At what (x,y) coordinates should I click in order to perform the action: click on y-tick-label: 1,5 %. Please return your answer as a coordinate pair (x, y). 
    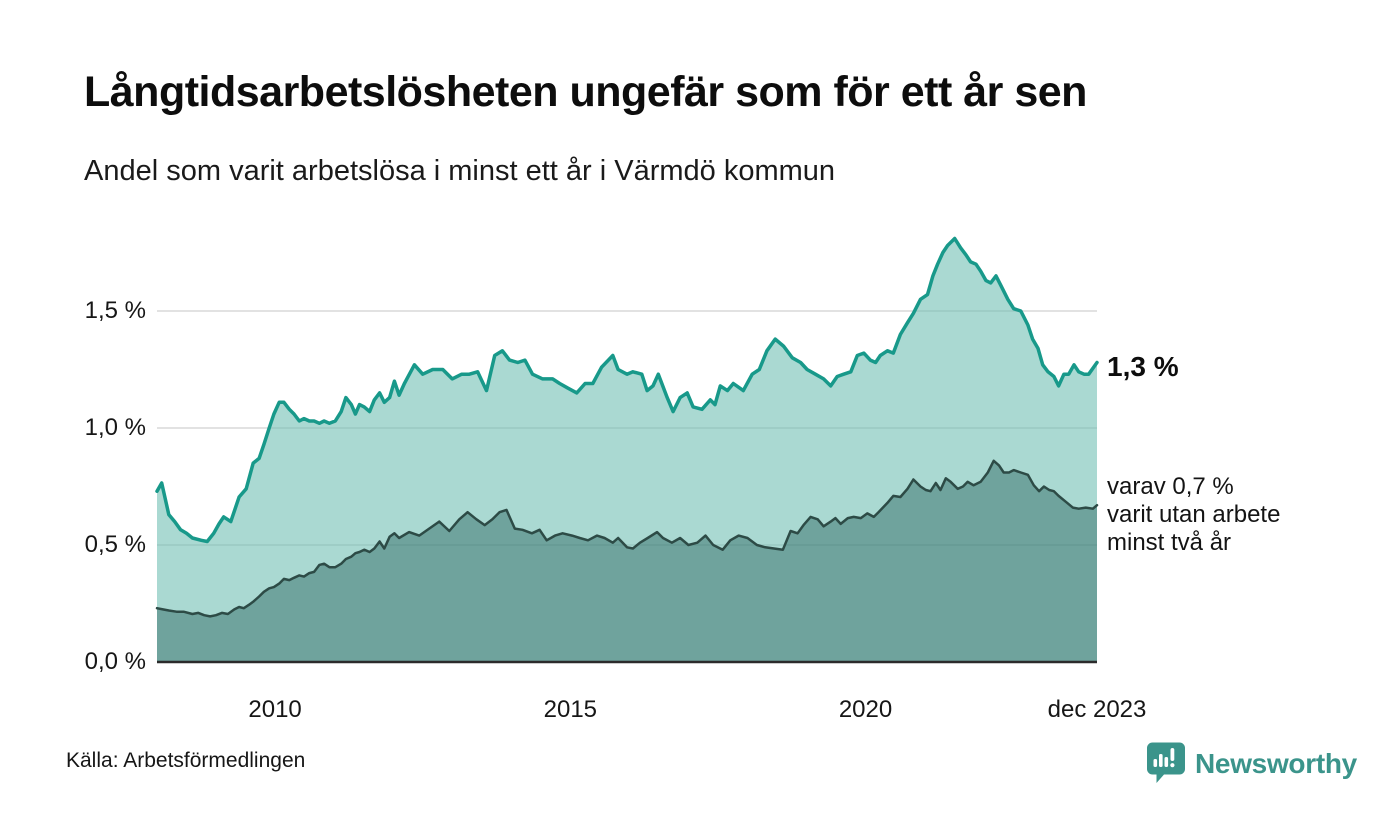
    Looking at the image, I should click on (115, 310).